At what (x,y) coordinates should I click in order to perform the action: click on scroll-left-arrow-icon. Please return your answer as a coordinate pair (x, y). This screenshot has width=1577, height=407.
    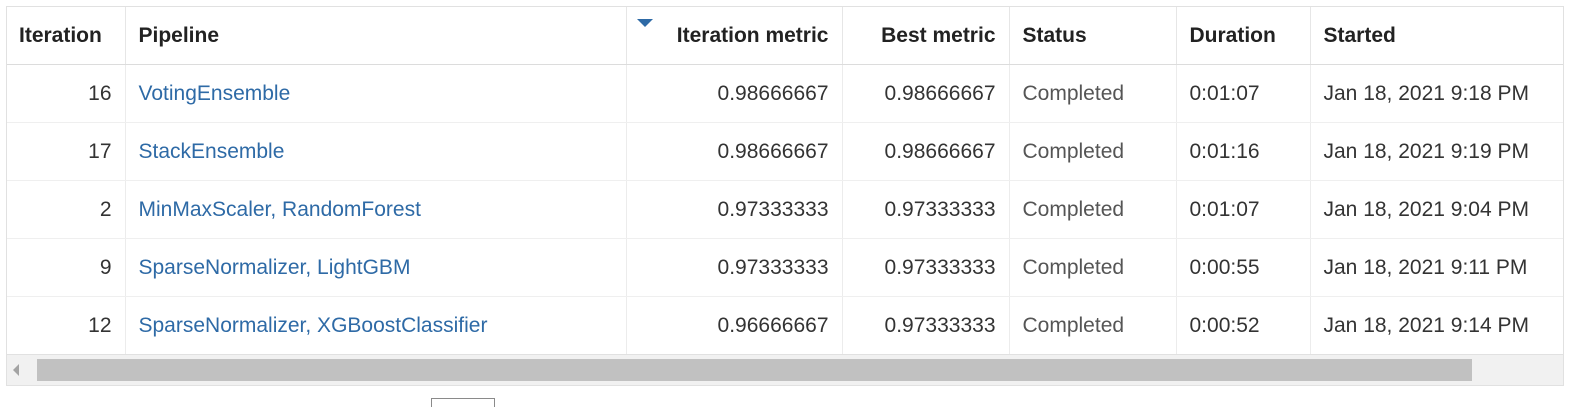
    Looking at the image, I should click on (16, 370).